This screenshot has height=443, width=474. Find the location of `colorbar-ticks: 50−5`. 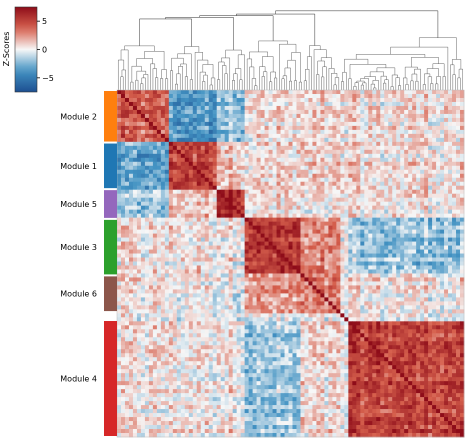

colorbar-ticks: 50−5 is located at coordinates (45, 50).